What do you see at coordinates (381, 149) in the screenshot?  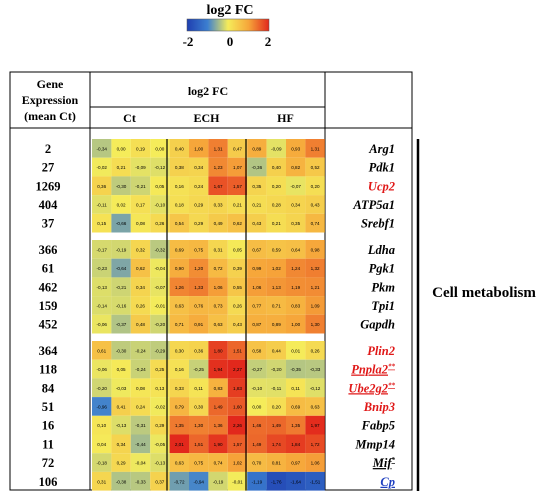 I see `gene-name: Arg1` at bounding box center [381, 149].